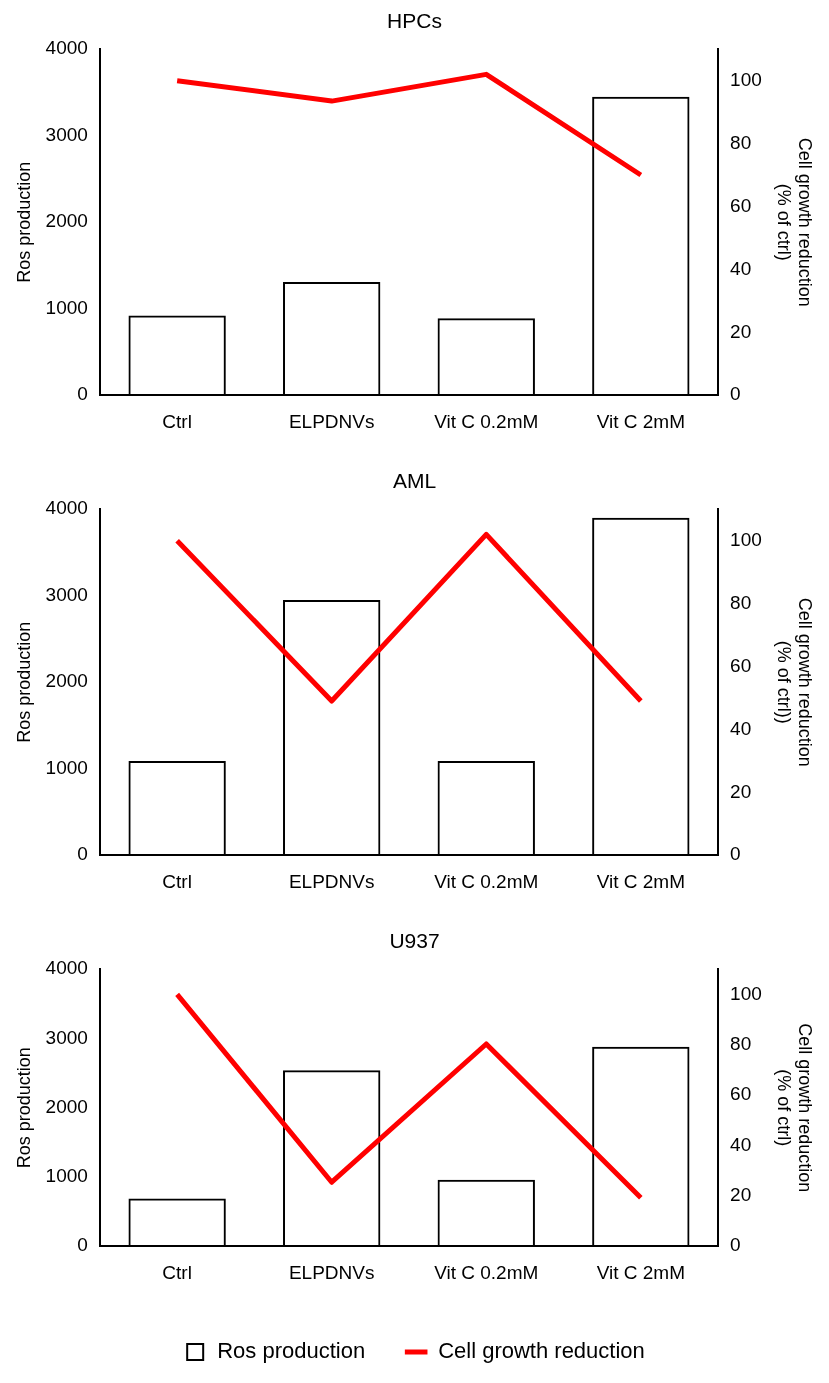 The image size is (829, 1383). Describe the element at coordinates (541, 1351) in the screenshot. I see `legend-label: Cell growth reduction` at that location.